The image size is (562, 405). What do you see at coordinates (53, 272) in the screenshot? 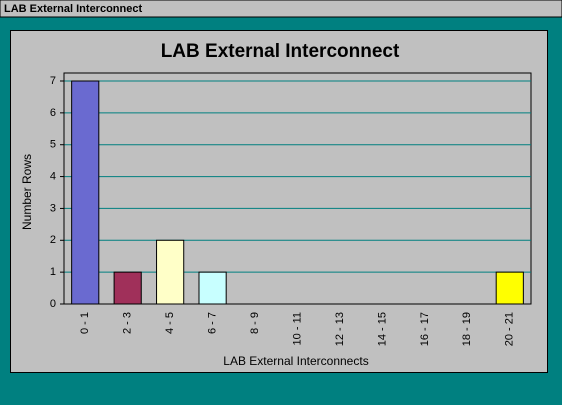
I see `y-tick-label: 1` at bounding box center [53, 272].